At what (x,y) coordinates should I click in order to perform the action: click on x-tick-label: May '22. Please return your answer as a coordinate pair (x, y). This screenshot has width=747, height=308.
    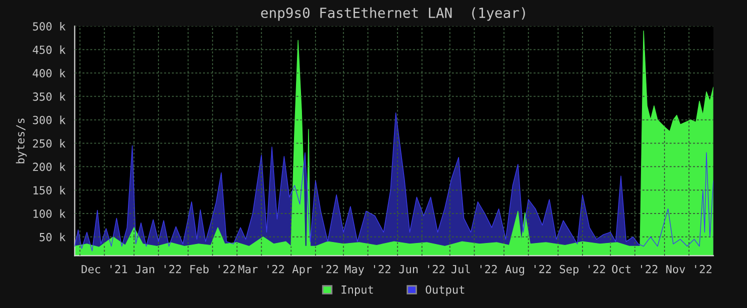
    Looking at the image, I should click on (367, 270).